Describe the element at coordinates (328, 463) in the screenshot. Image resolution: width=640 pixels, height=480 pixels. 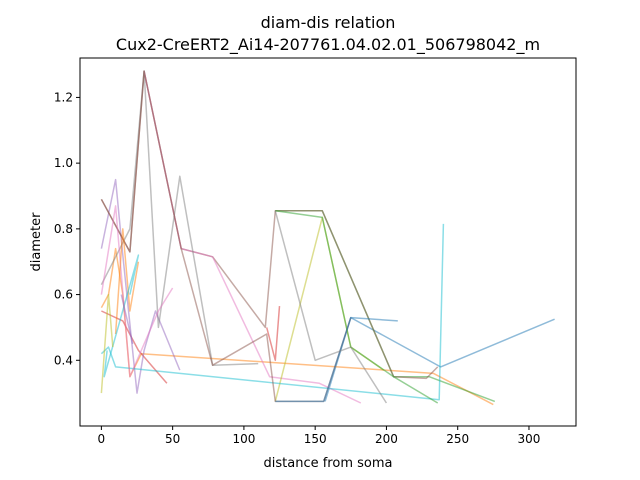
I see `x-axis-label: distance from soma` at that location.